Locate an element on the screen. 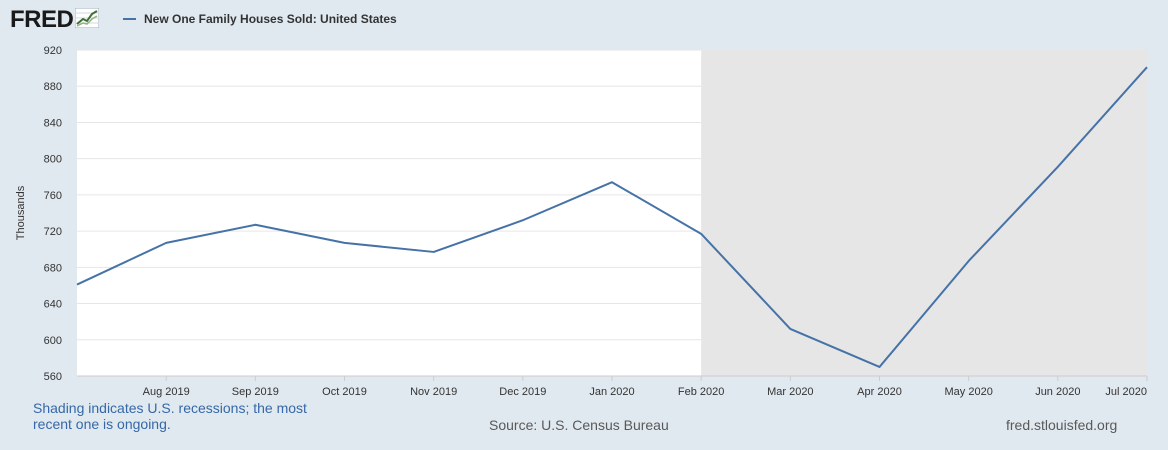  y-tick-label: 720 is located at coordinates (53, 232).